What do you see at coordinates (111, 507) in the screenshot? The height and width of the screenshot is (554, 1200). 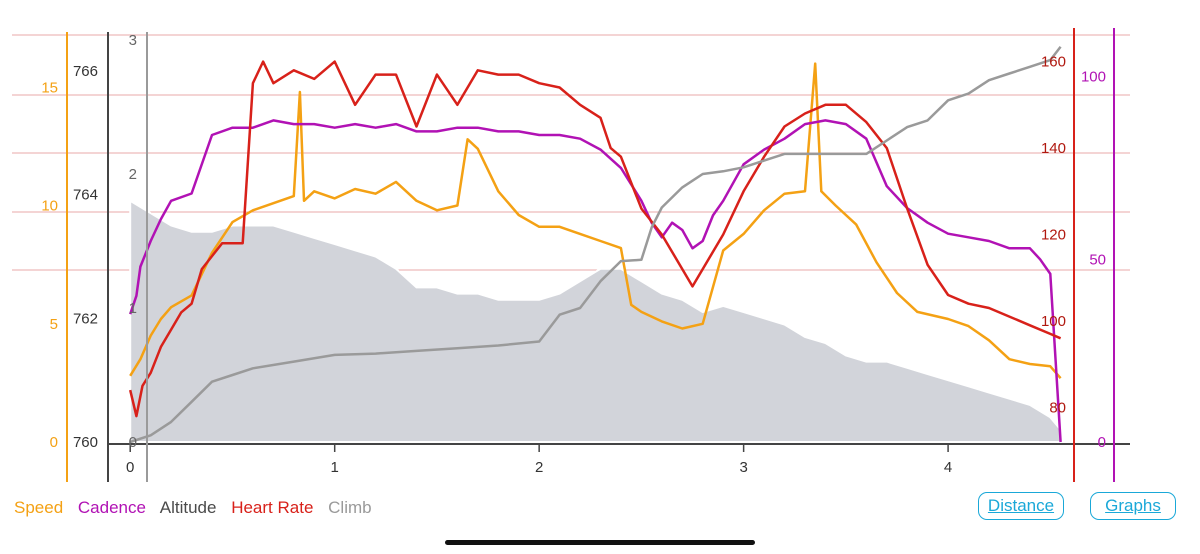 I see `legend-cadence: Cadence` at bounding box center [111, 507].